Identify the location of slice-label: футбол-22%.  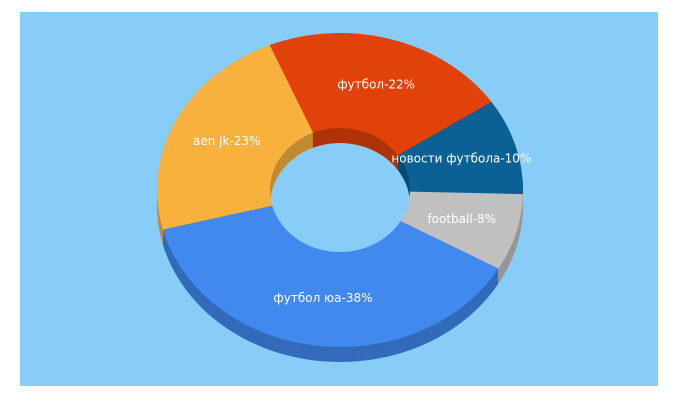
(376, 85).